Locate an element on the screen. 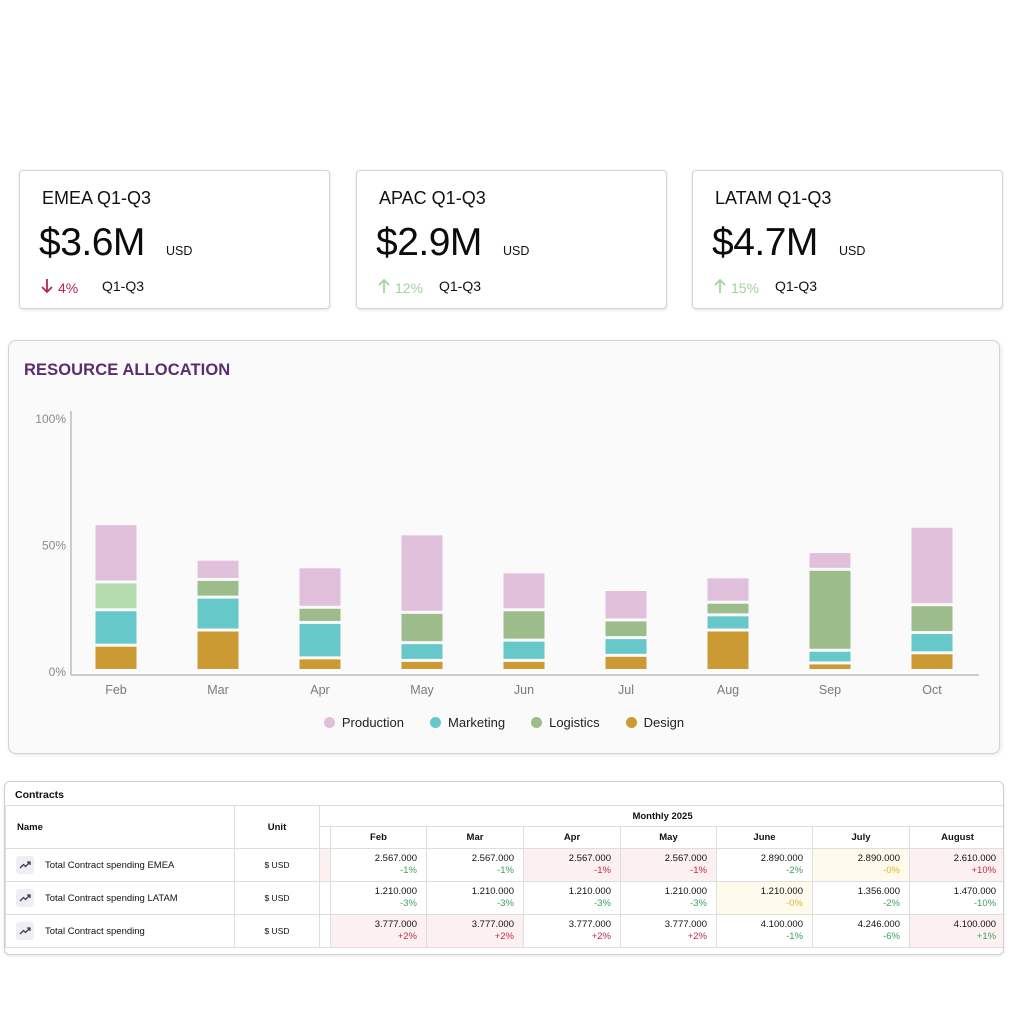 This screenshot has width=1024, height=1024. bar-segment-design-may is located at coordinates (422, 665).